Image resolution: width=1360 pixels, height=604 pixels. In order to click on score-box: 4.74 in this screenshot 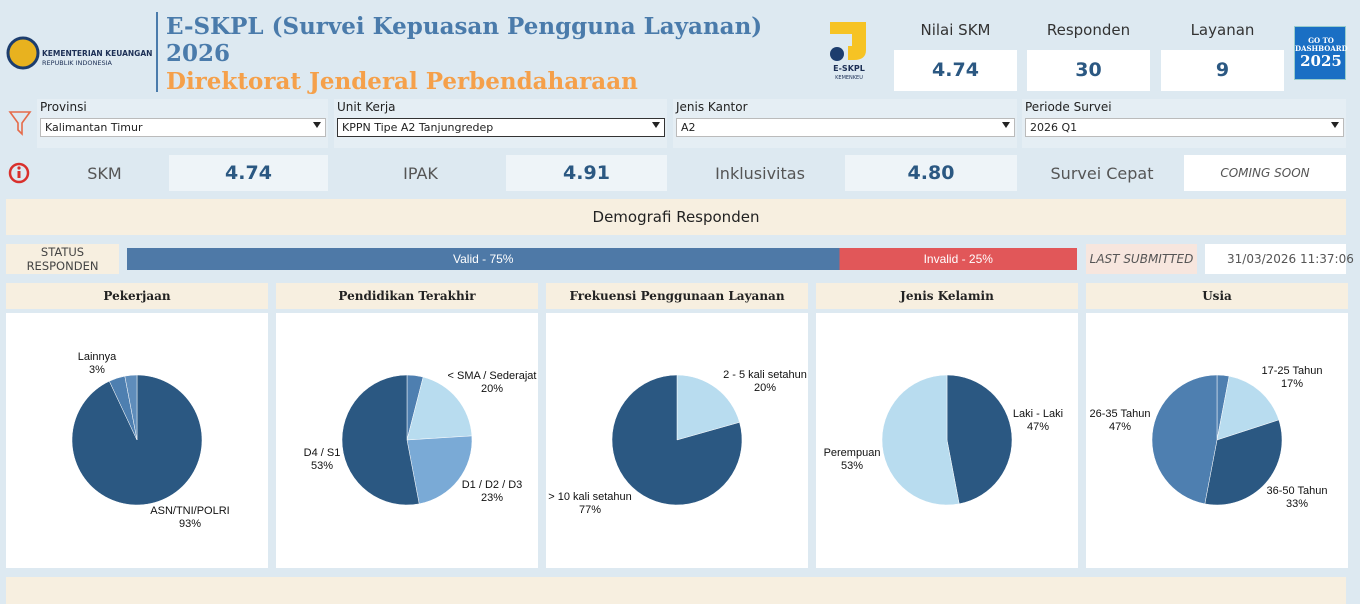, I will do `click(248, 173)`.